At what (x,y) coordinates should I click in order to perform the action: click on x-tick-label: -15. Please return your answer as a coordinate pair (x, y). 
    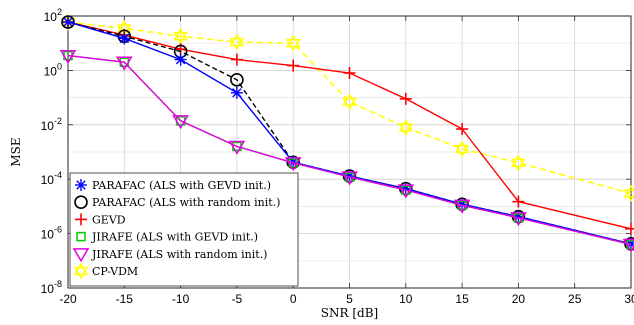
    Looking at the image, I should click on (125, 299).